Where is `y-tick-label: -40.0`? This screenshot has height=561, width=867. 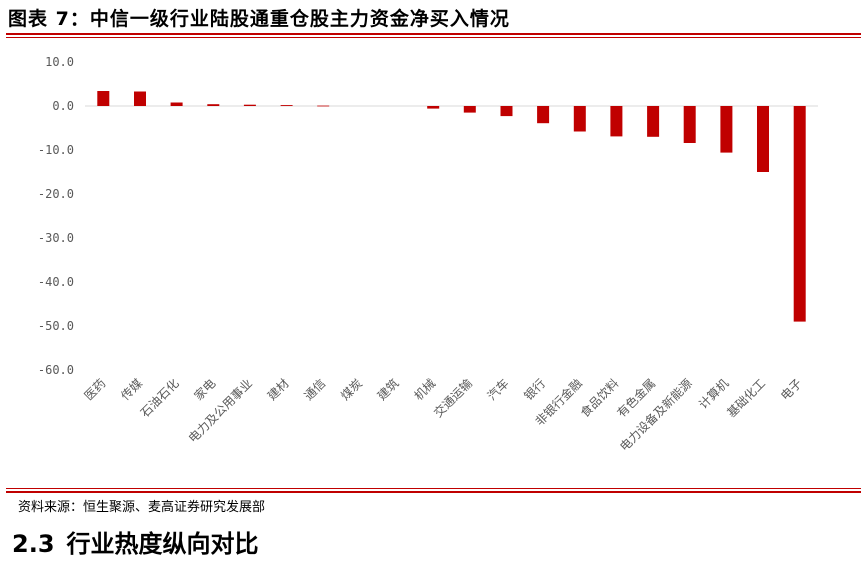
y-tick-label: -40.0 is located at coordinates (56, 282).